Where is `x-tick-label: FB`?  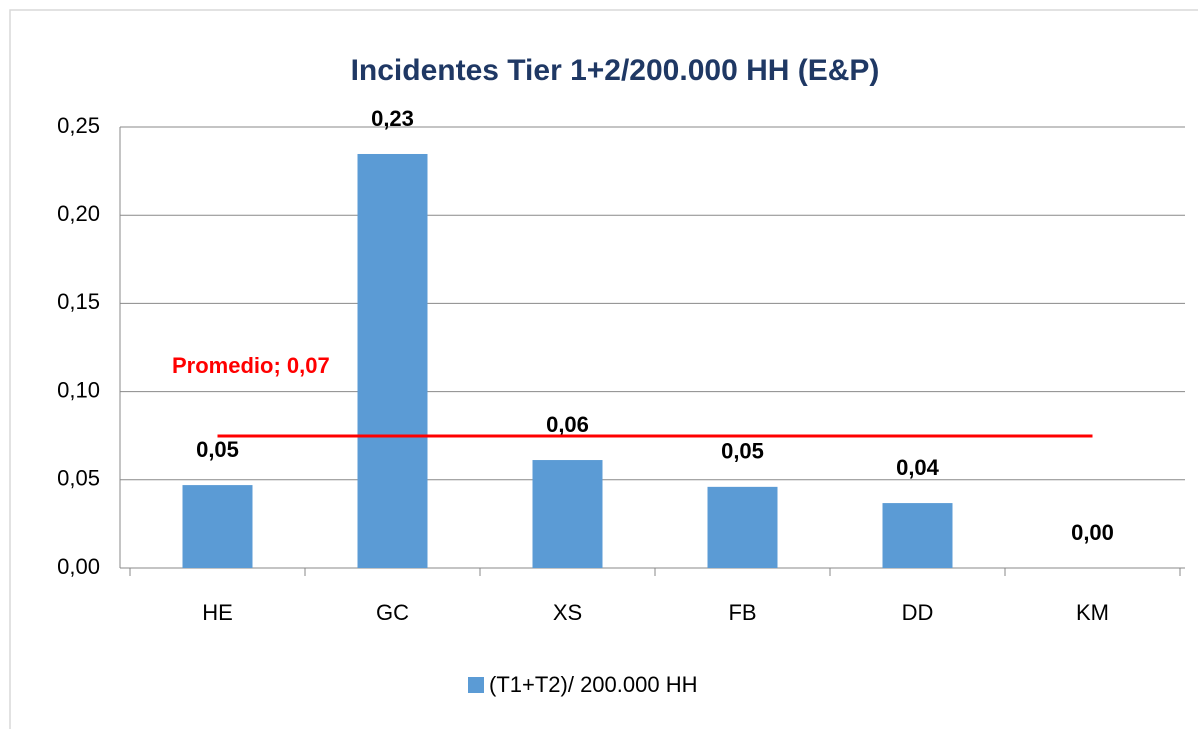 x-tick-label: FB is located at coordinates (742, 612).